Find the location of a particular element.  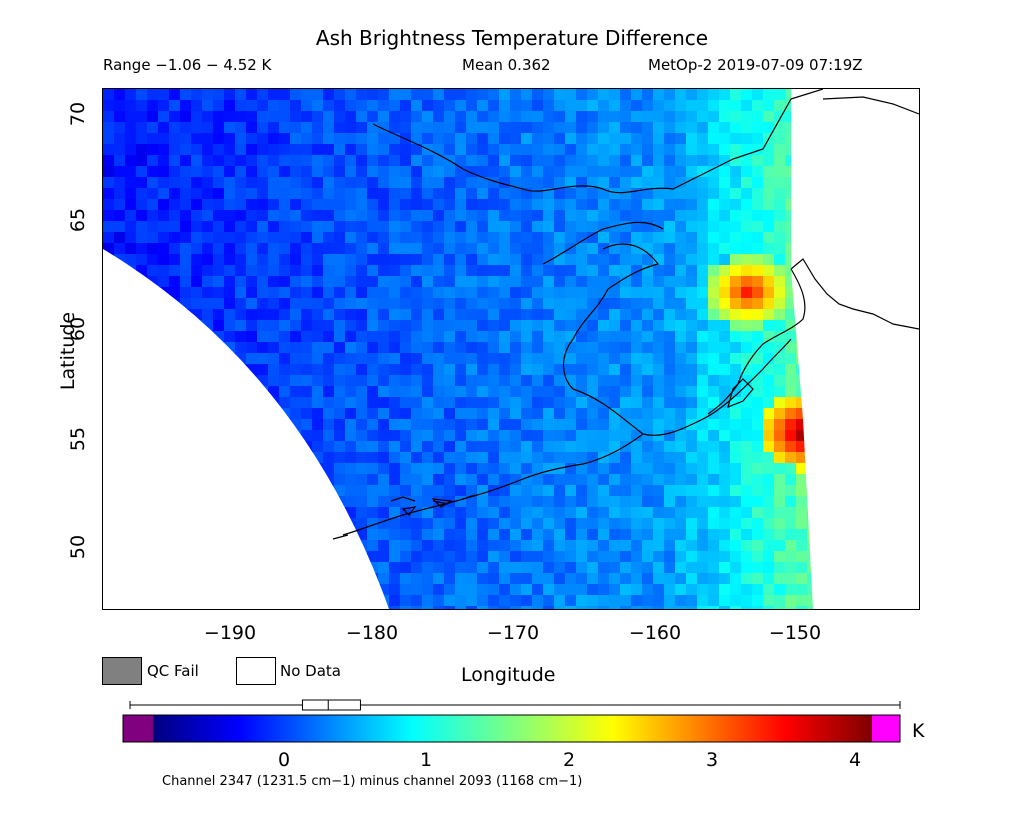

x-tick-label: −170 is located at coordinates (513, 633).